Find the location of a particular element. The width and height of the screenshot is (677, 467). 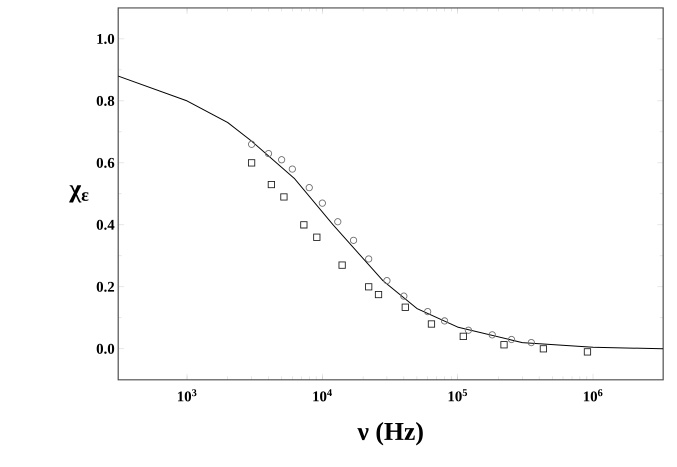

y-axis-title: χ$_{ε}$ is located at coordinates (79, 194).